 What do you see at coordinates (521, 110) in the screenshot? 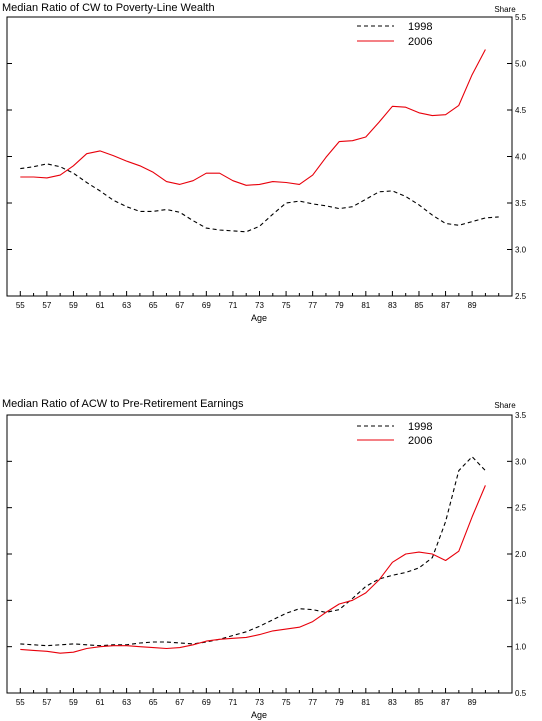
I see `y-tick-label: 4.5` at bounding box center [521, 110].